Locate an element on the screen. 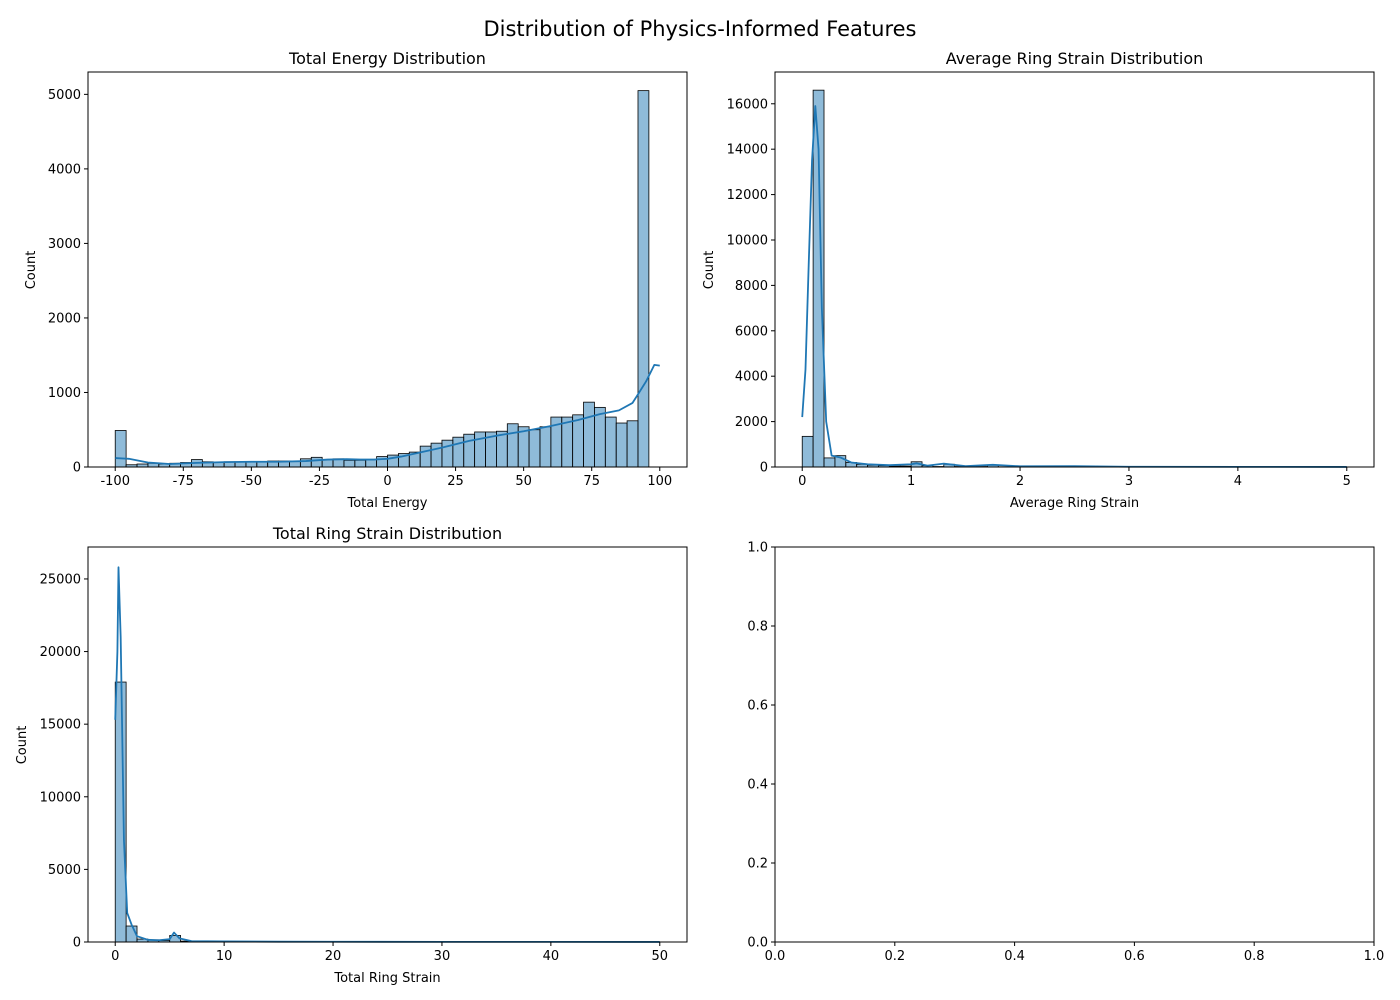  x-tick-label: -75 is located at coordinates (183, 481).